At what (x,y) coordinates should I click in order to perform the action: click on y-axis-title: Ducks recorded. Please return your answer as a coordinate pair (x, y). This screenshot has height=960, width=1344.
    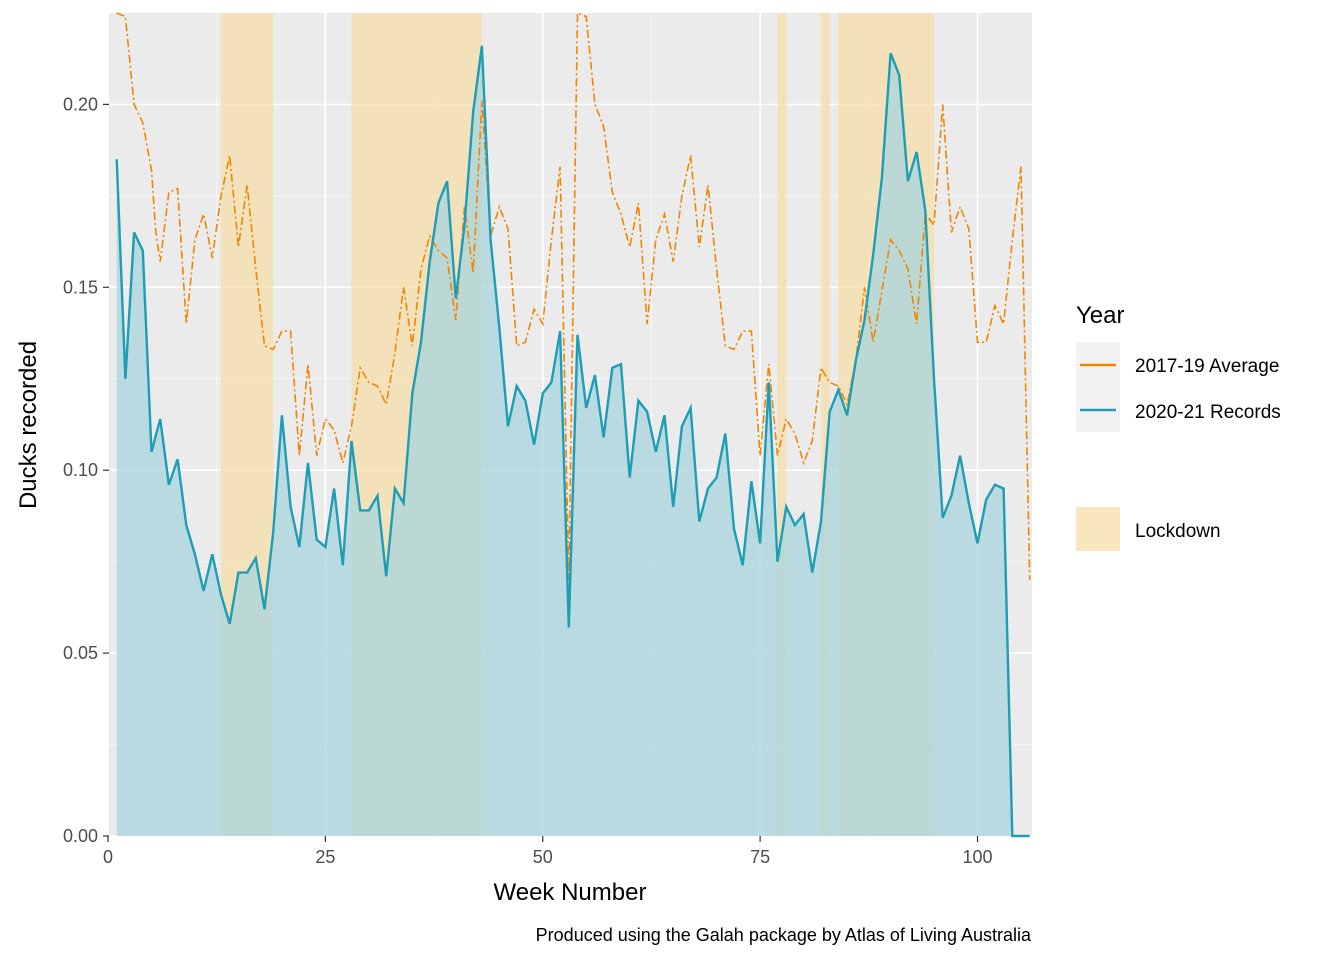
    Looking at the image, I should click on (28, 425).